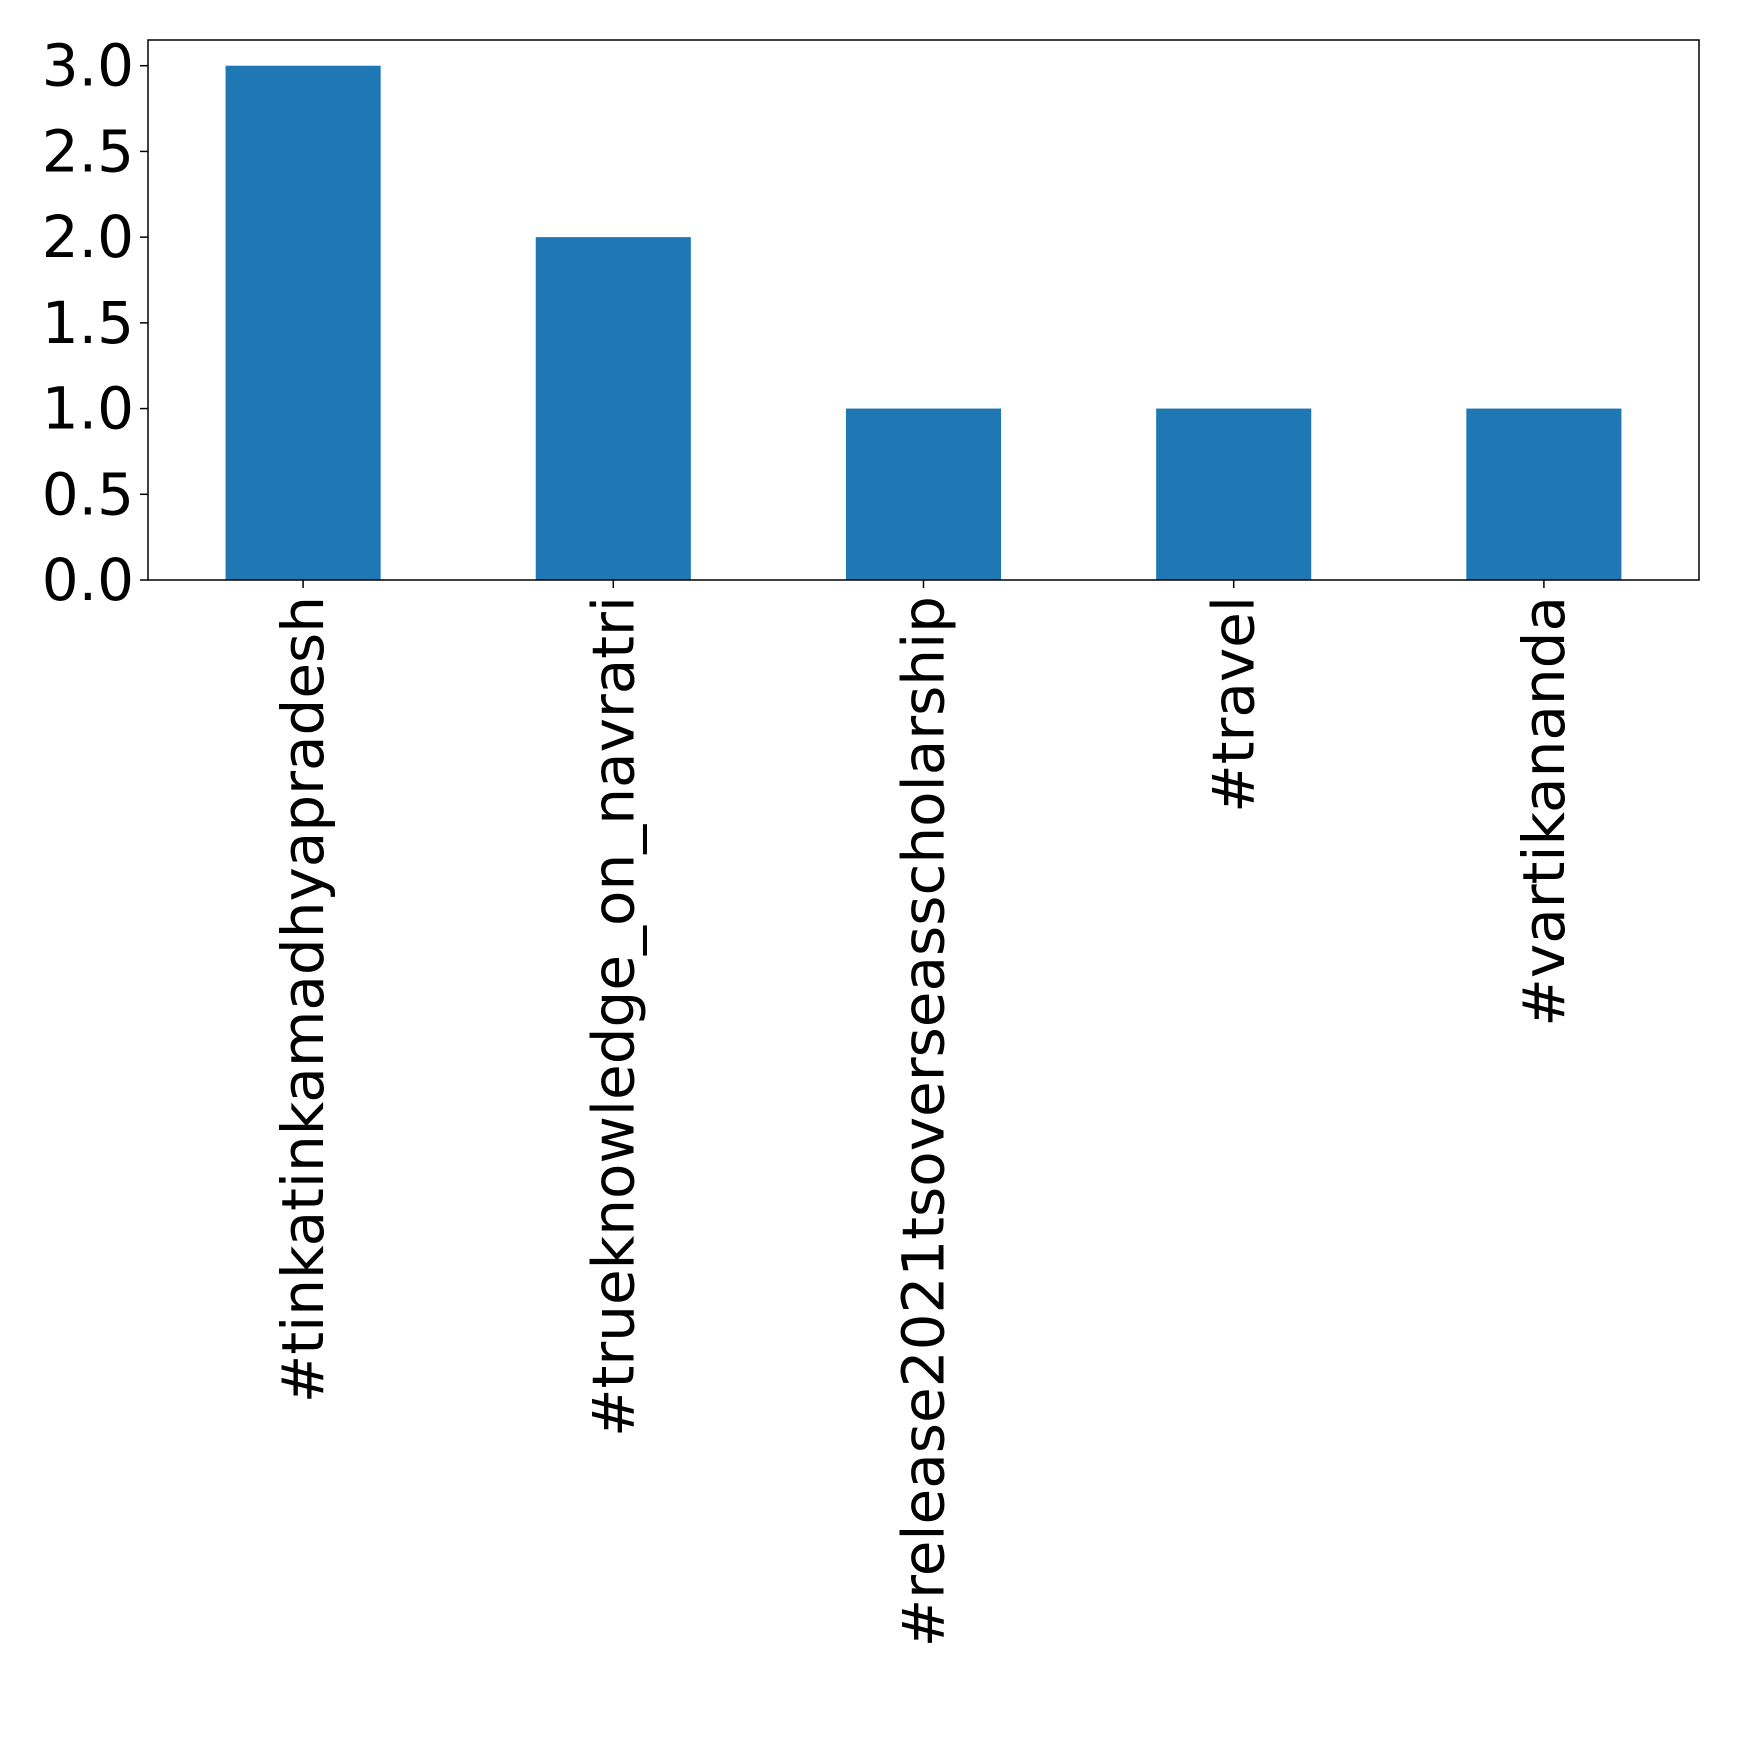  What do you see at coordinates (88, 66) in the screenshot?
I see `y-tick-label: 3.0` at bounding box center [88, 66].